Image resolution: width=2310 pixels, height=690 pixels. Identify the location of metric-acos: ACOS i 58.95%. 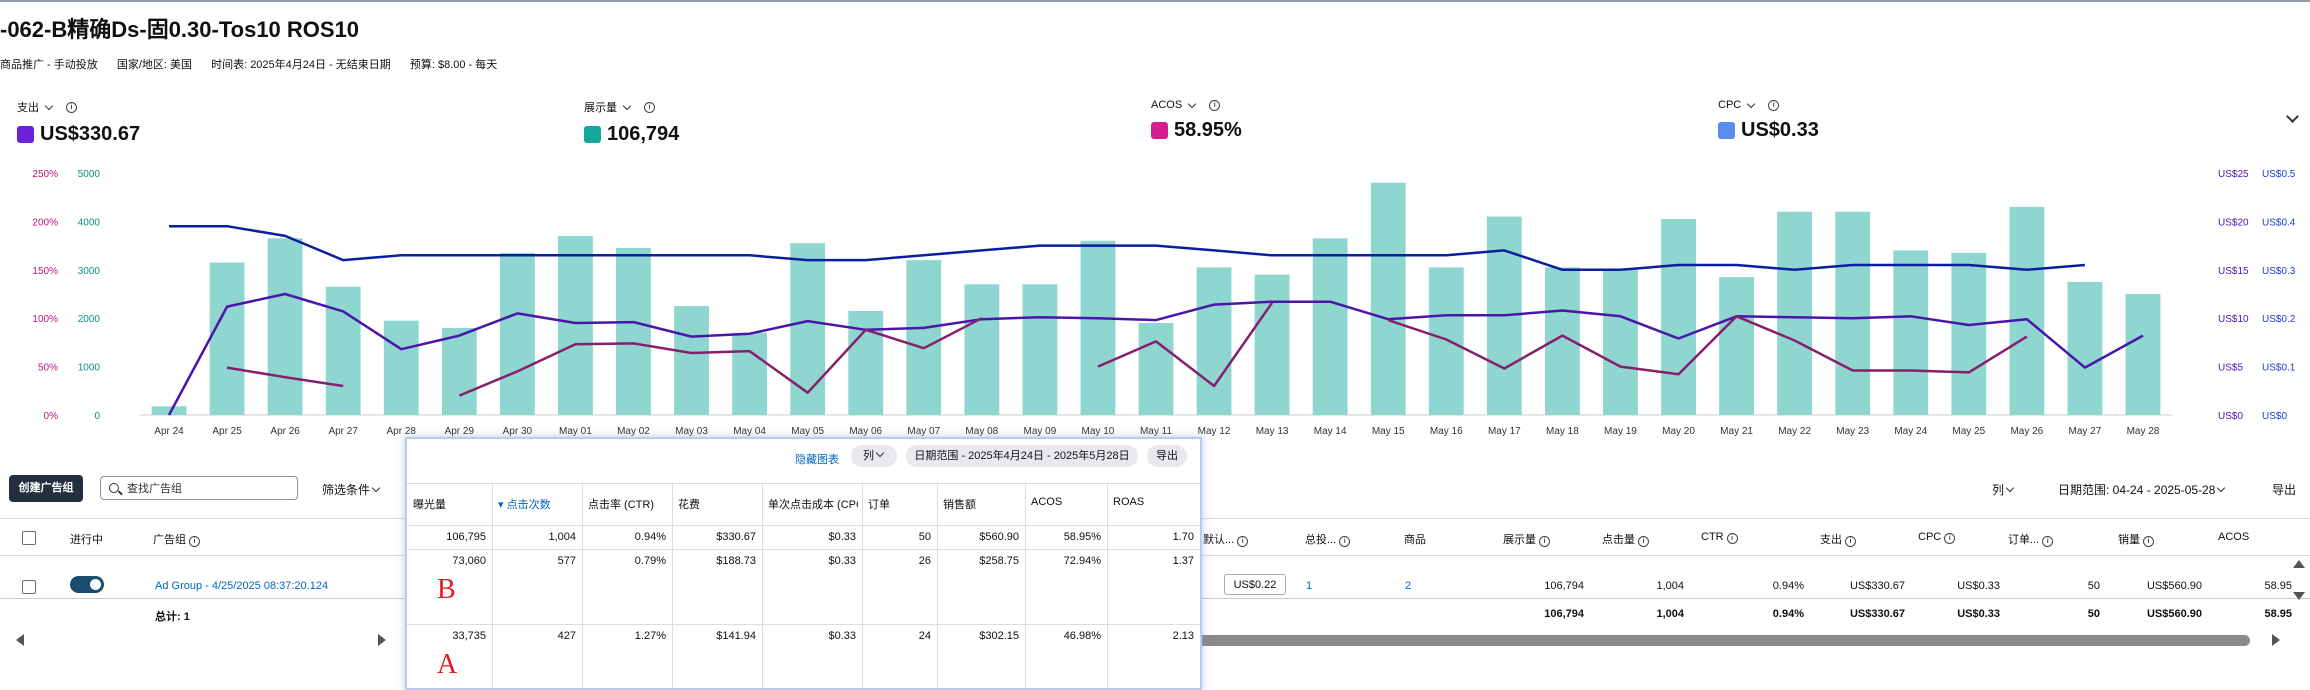
(1196, 120).